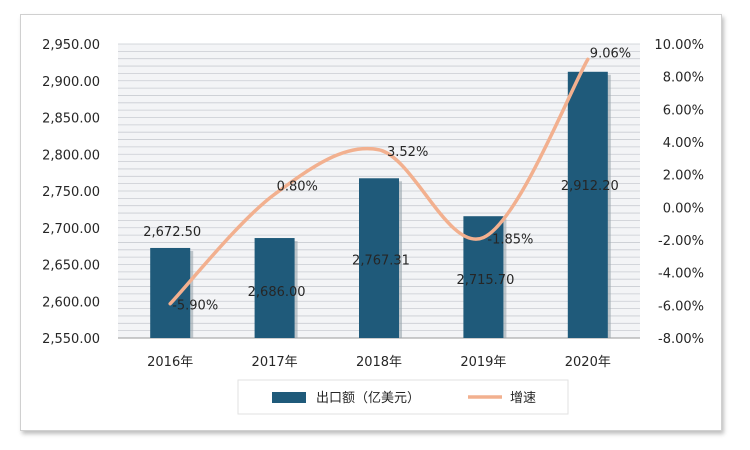  What do you see at coordinates (681, 306) in the screenshot?
I see `right-tick-label: -6.00%` at bounding box center [681, 306].